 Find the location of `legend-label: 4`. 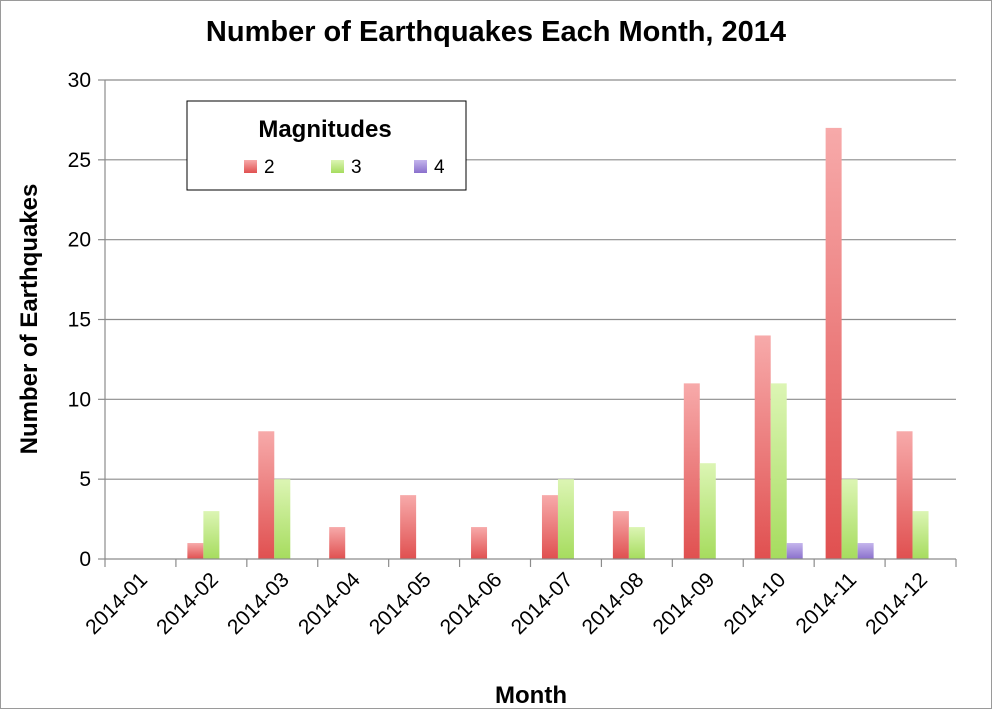

legend-label: 4 is located at coordinates (439, 167).